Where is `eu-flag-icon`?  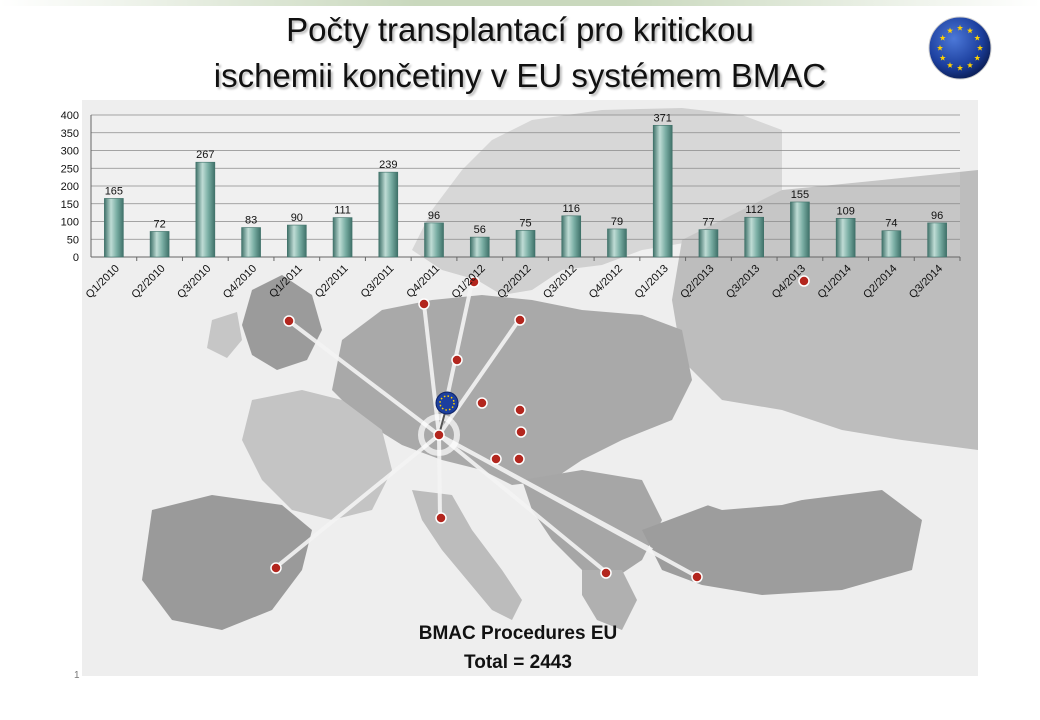
eu-flag-icon is located at coordinates (960, 48).